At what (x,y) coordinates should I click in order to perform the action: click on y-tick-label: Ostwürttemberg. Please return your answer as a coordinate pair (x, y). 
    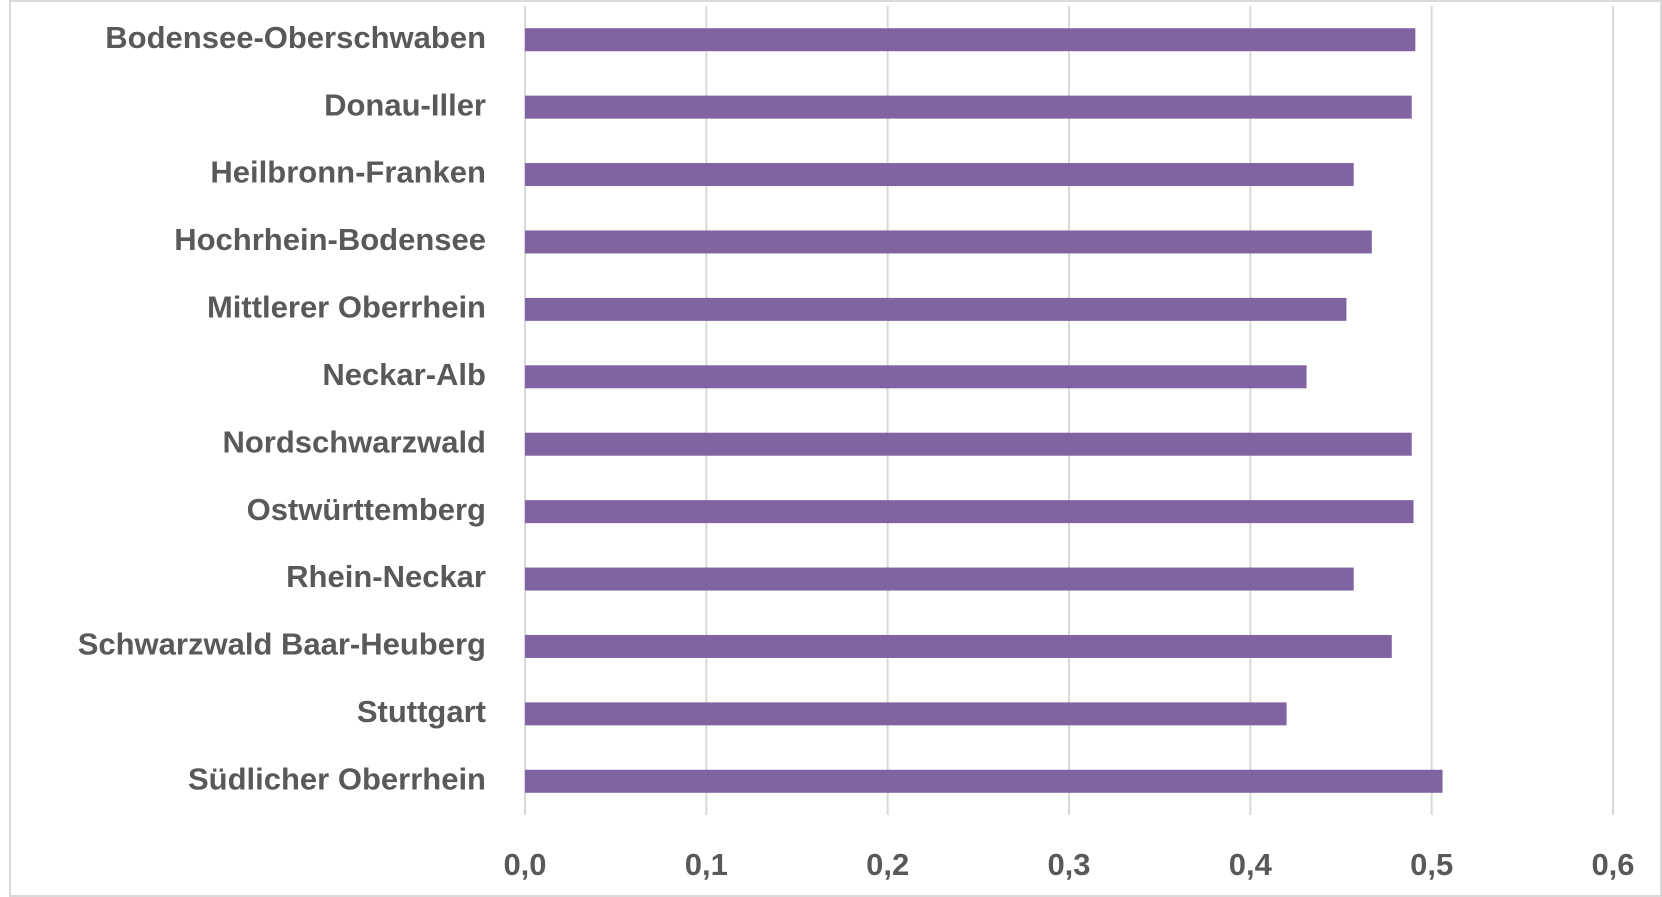
    Looking at the image, I should click on (366, 509).